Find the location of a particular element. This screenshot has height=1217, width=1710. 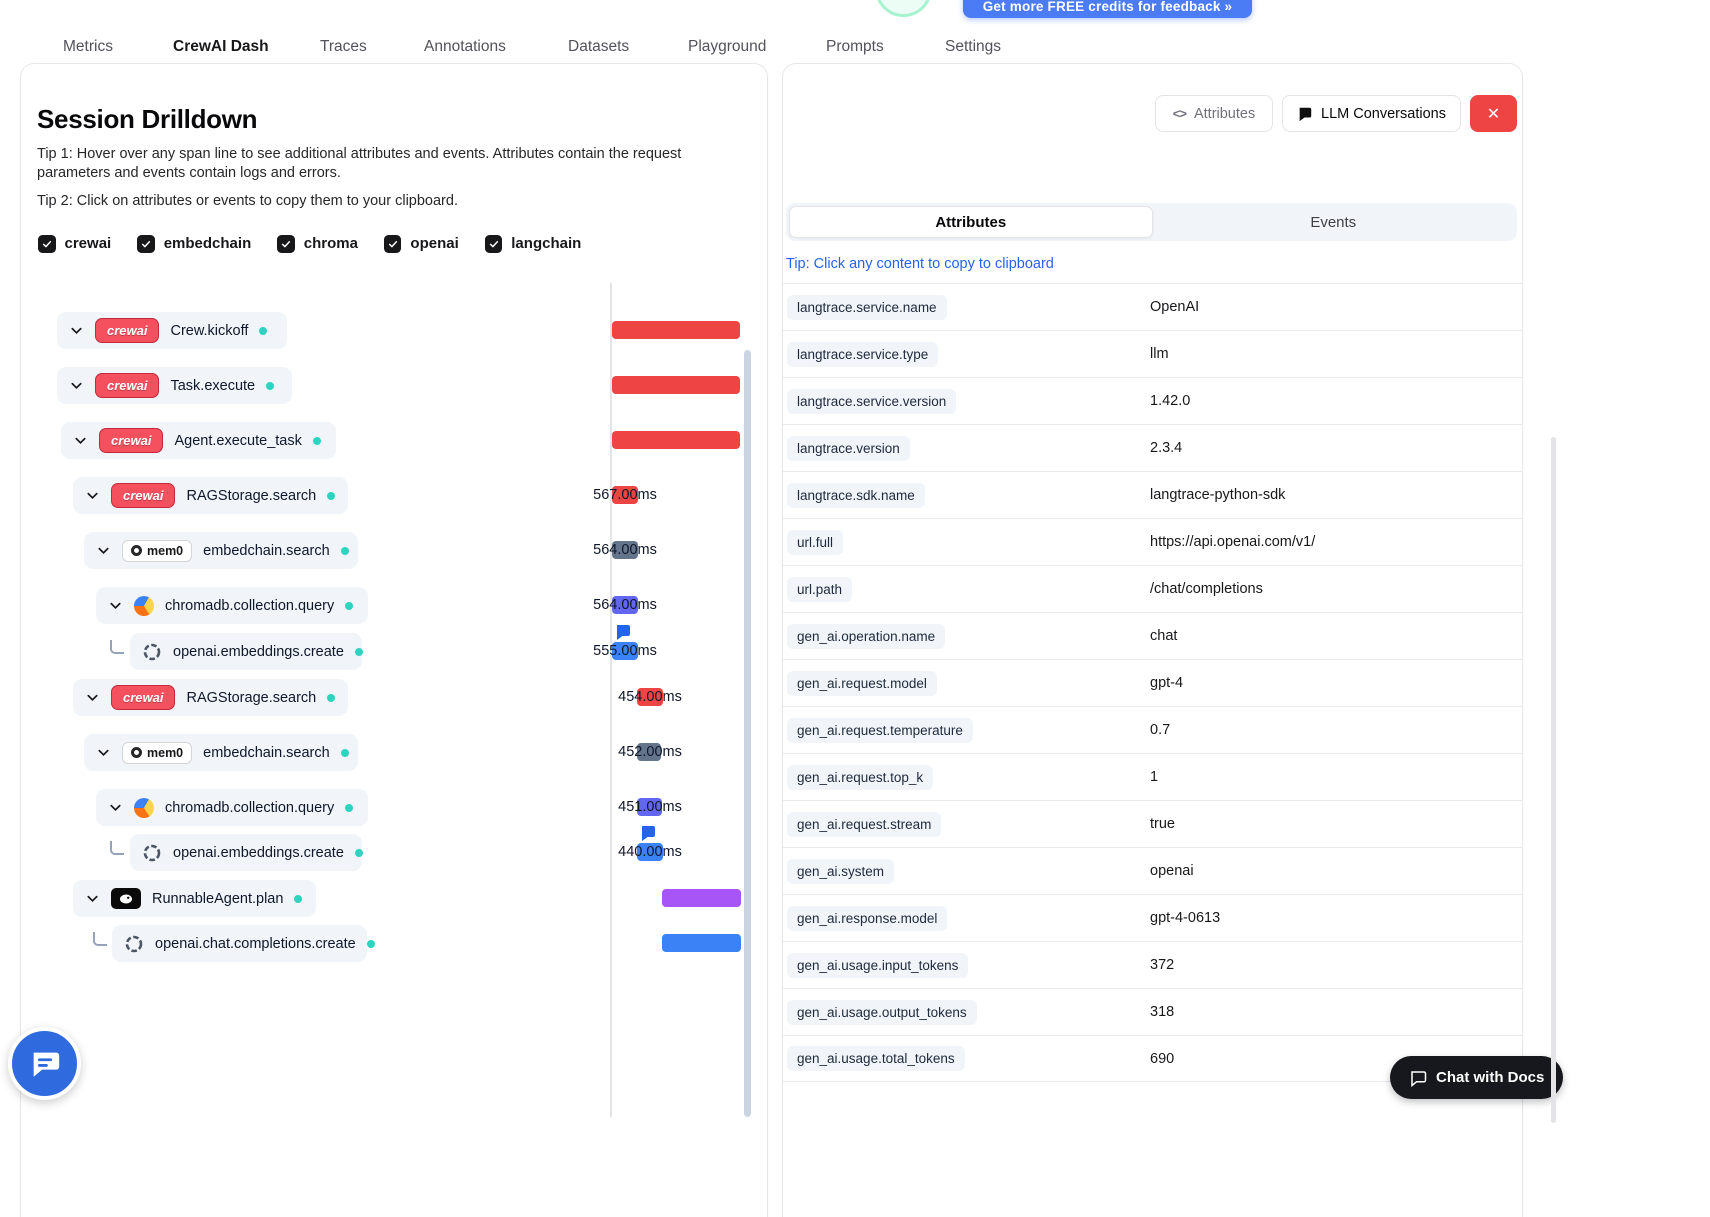

span-row-crew-kickoff: crewai Crew.kickoff is located at coordinates (172, 330).